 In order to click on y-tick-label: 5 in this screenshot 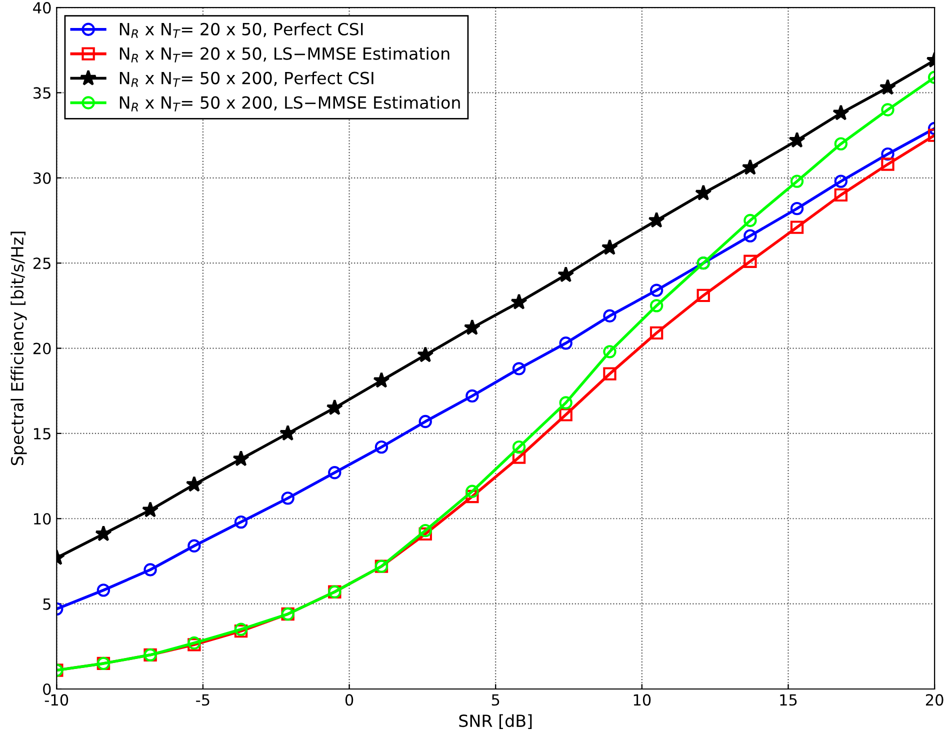, I will do `click(46, 604)`.